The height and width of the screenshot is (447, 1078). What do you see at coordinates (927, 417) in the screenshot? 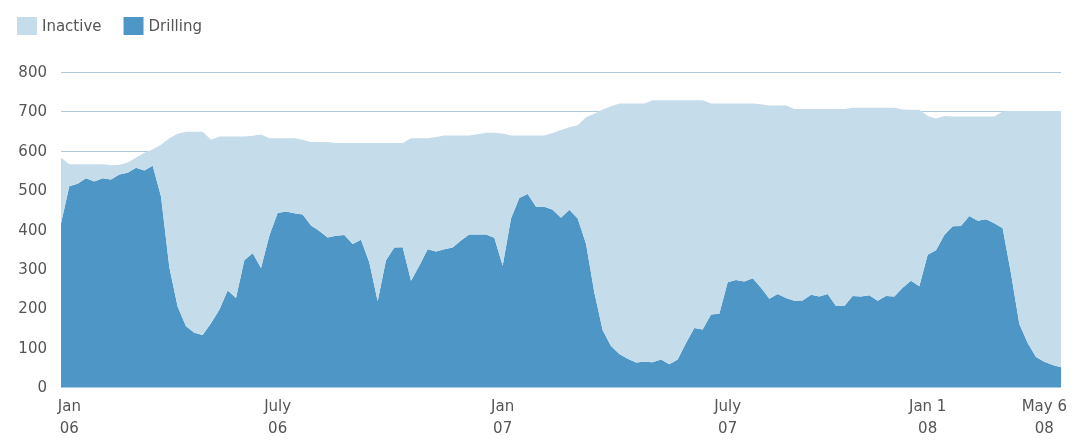
I see `x-tick-label: Jan 1 08` at bounding box center [927, 417].